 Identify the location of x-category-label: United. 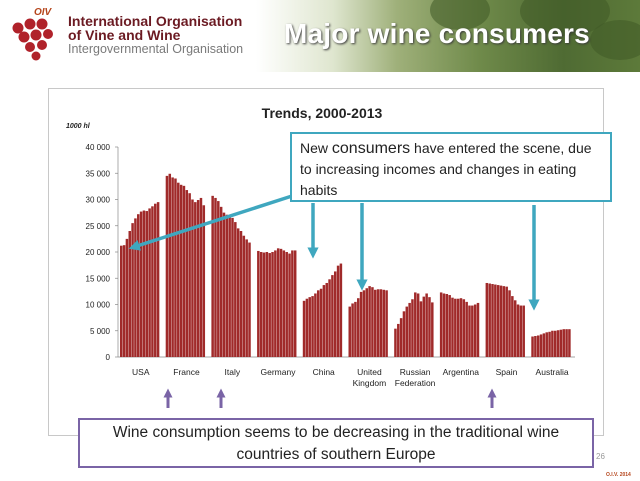
(369, 372).